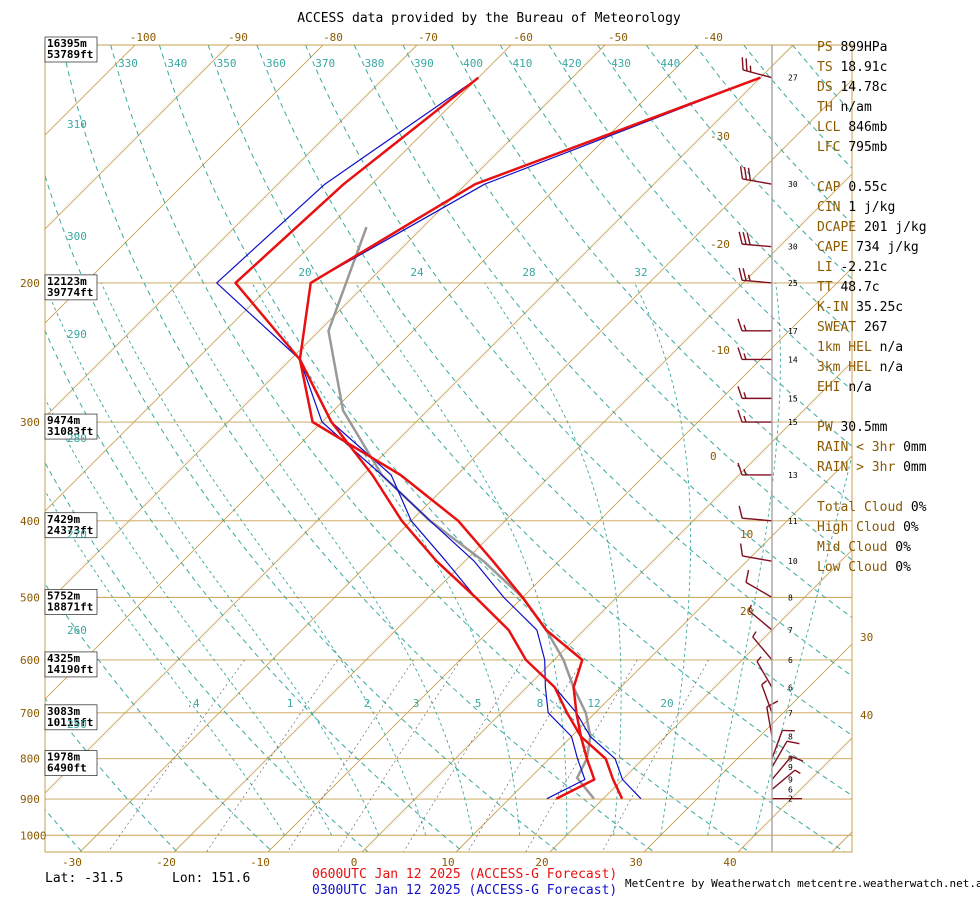 This screenshot has width=980, height=897. Describe the element at coordinates (325, 63) in the screenshot. I see `theta-top-label: 370` at that location.